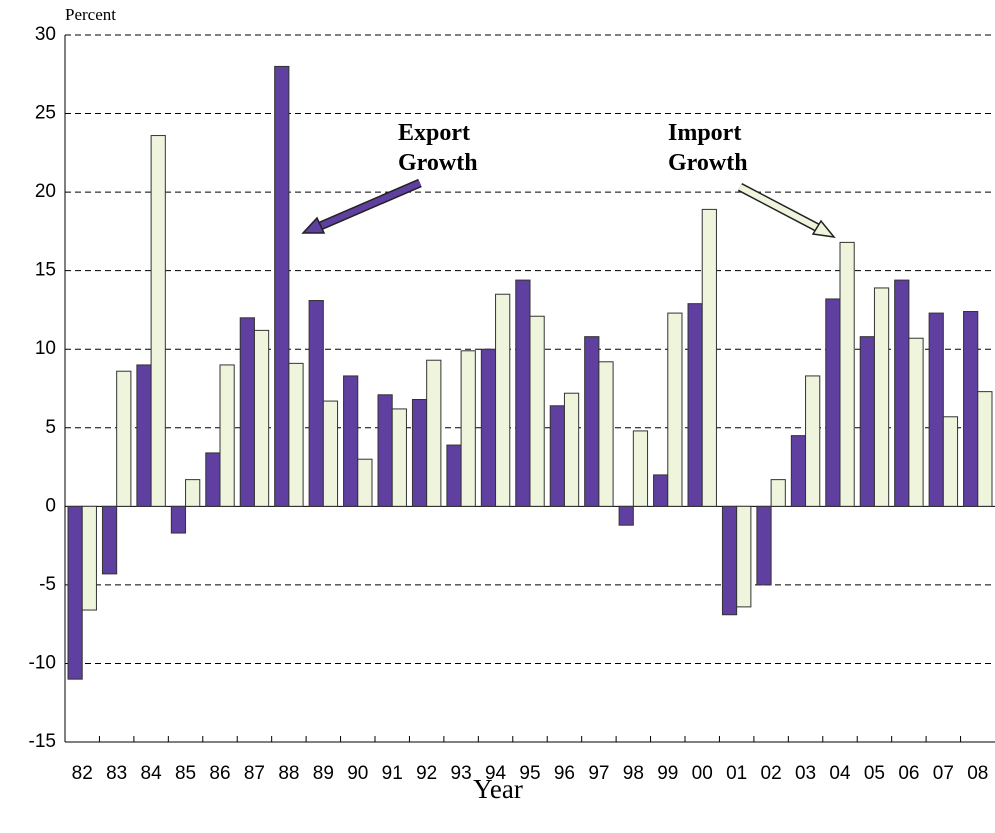 The height and width of the screenshot is (833, 995). Describe the element at coordinates (152, 773) in the screenshot. I see `x-tick-label: 84` at that location.